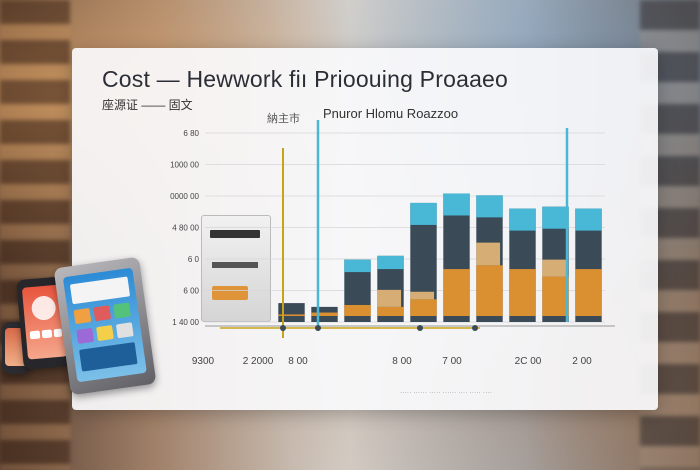  What do you see at coordinates (194, 259) in the screenshot?
I see `y-tick-label: 6 0` at bounding box center [194, 259].